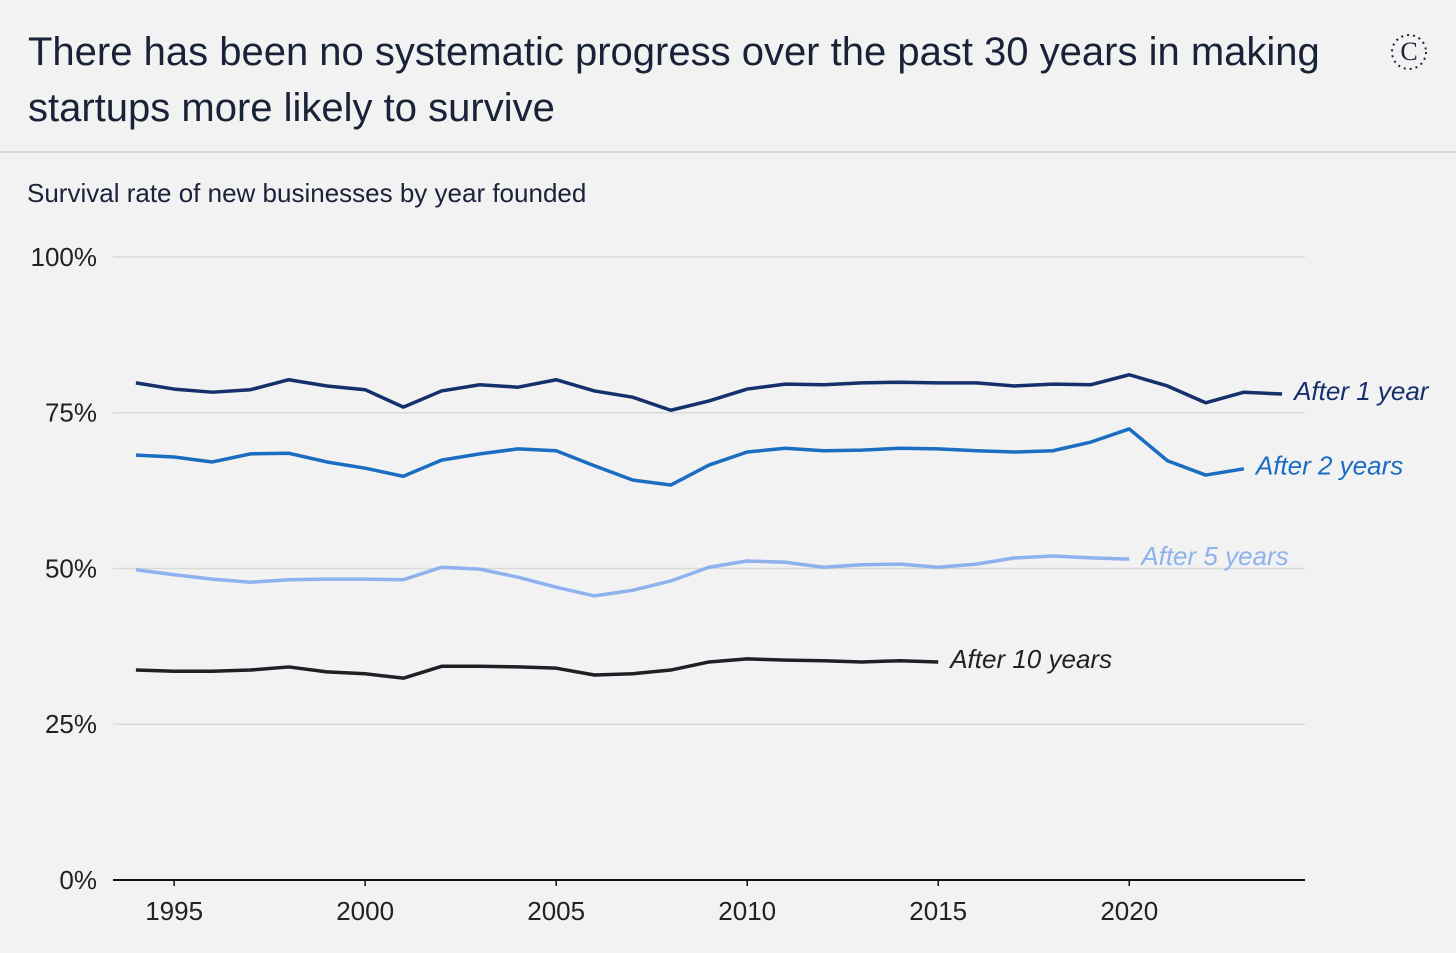 The height and width of the screenshot is (953, 1456). Describe the element at coordinates (71, 413) in the screenshot. I see `y-tick-label: 75%` at that location.